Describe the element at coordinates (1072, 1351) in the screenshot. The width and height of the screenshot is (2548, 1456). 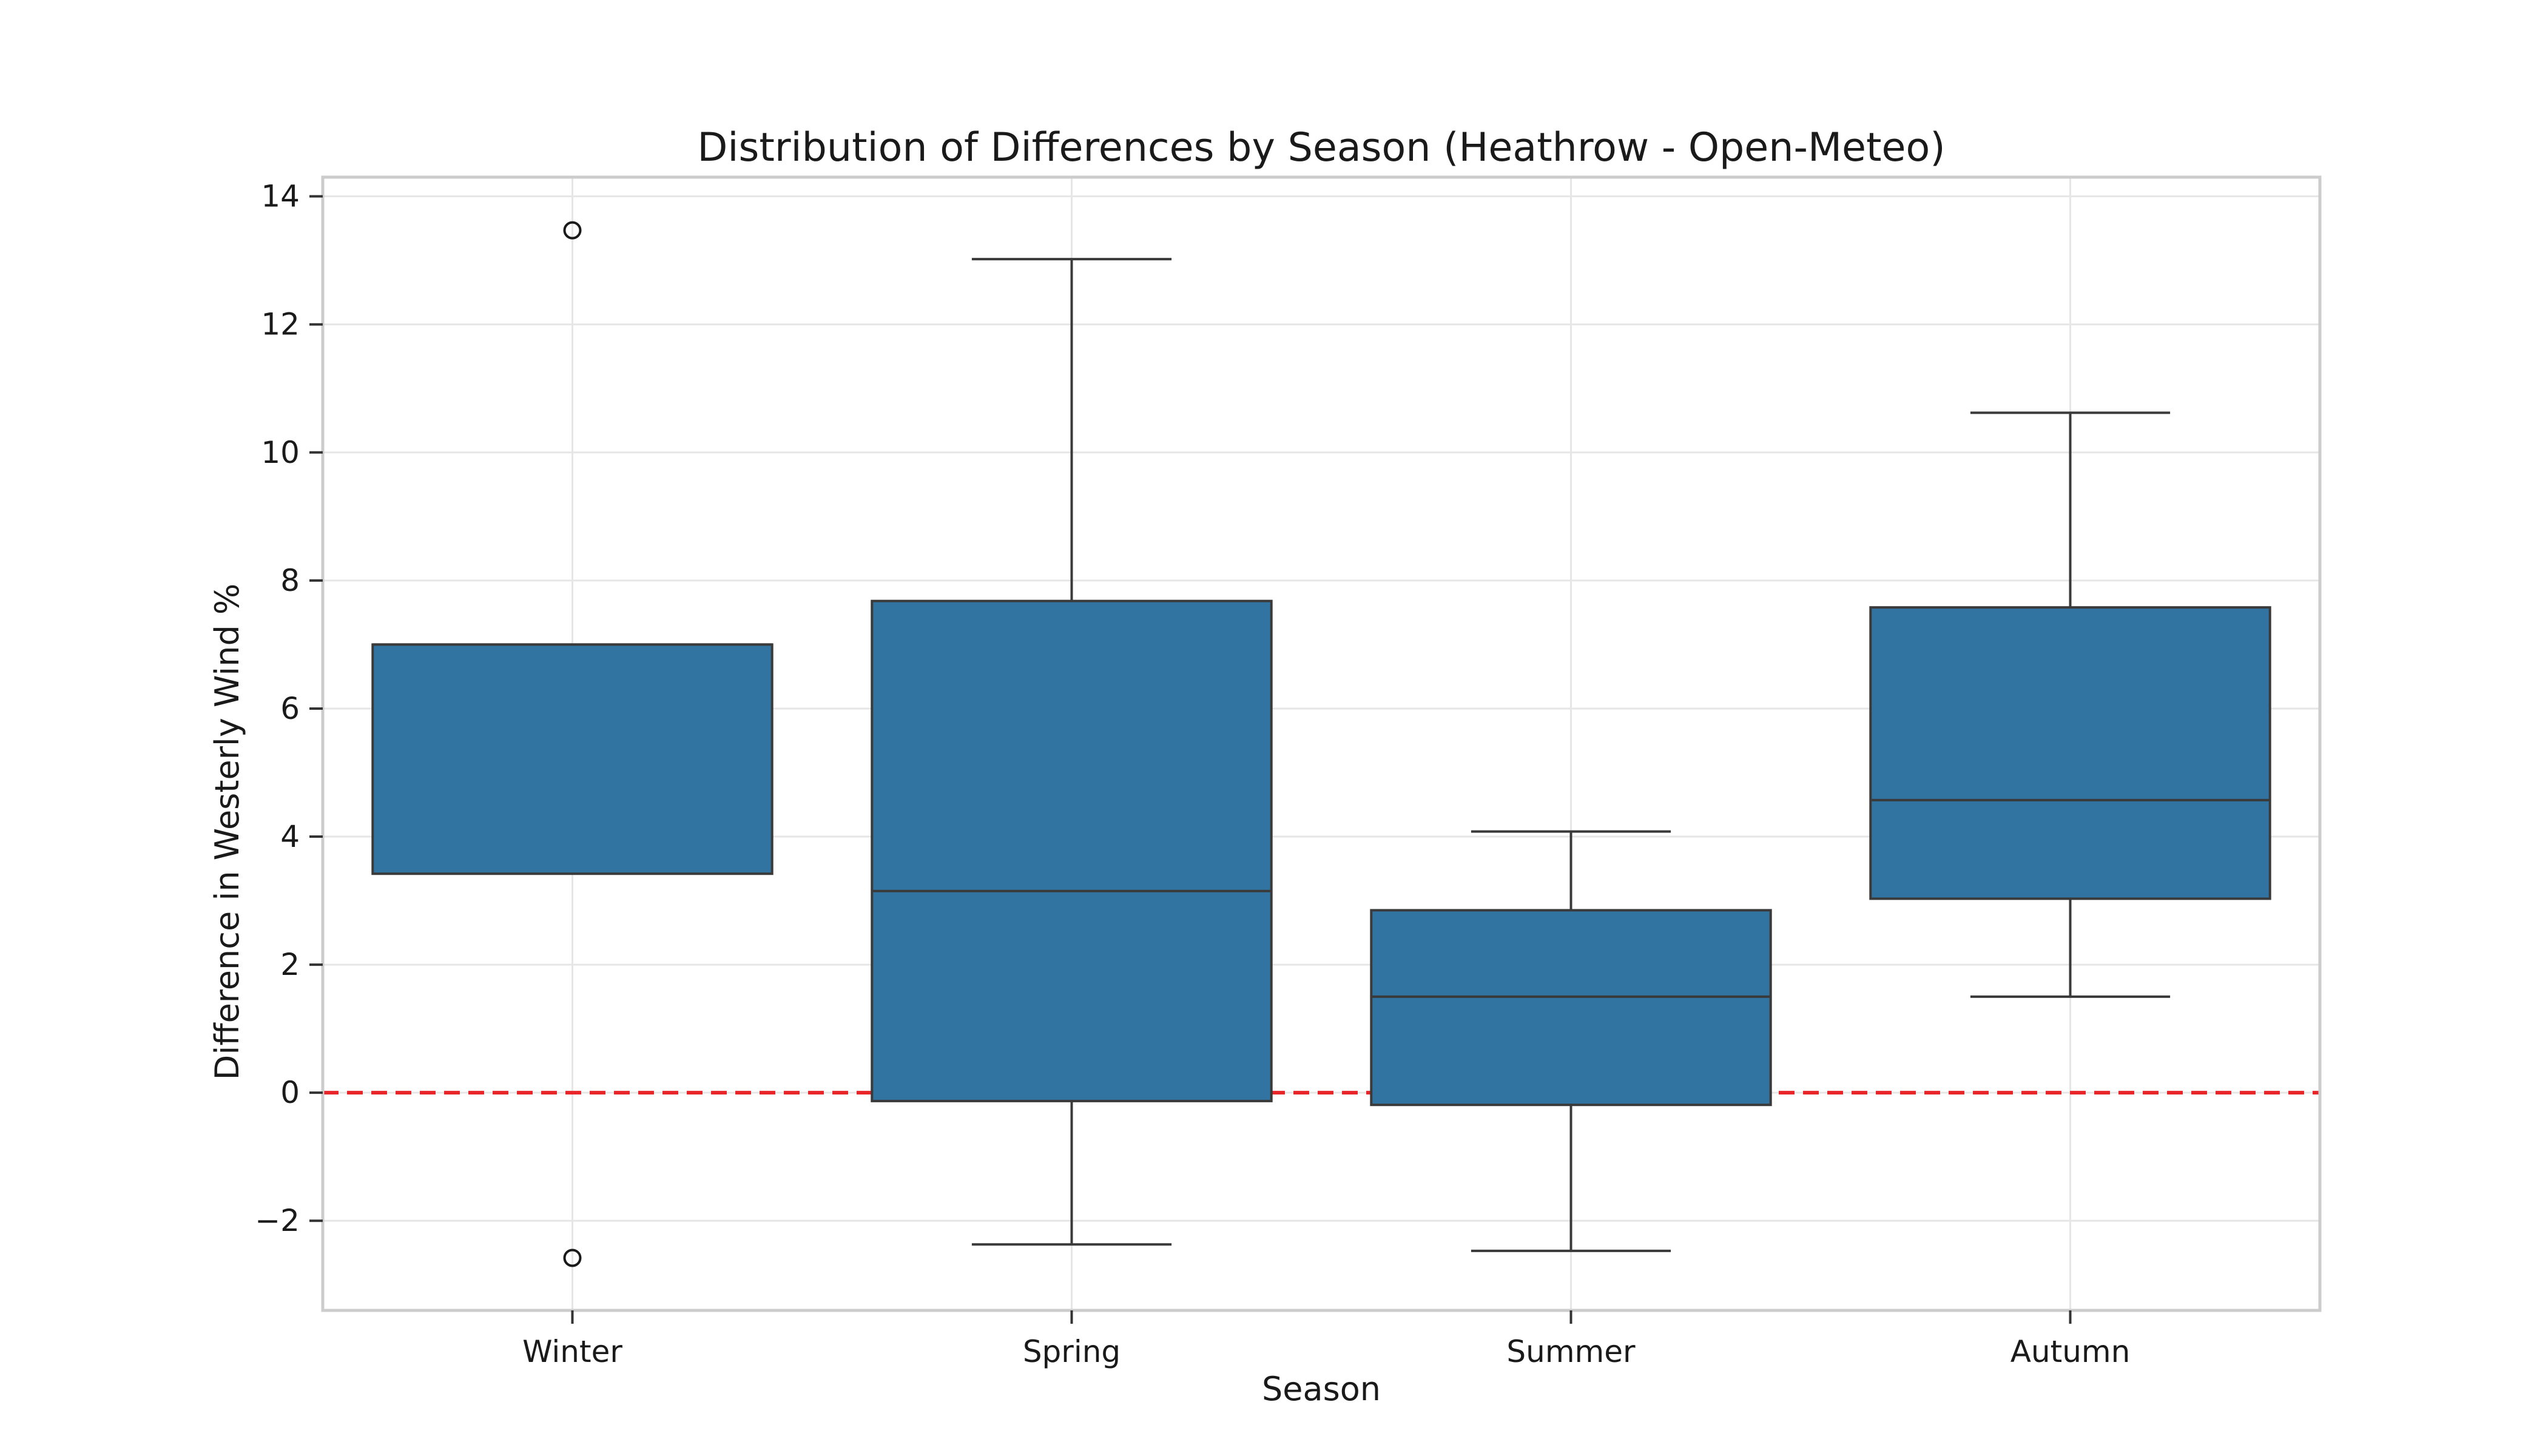
I see `x-tick-label: Spring` at that location.